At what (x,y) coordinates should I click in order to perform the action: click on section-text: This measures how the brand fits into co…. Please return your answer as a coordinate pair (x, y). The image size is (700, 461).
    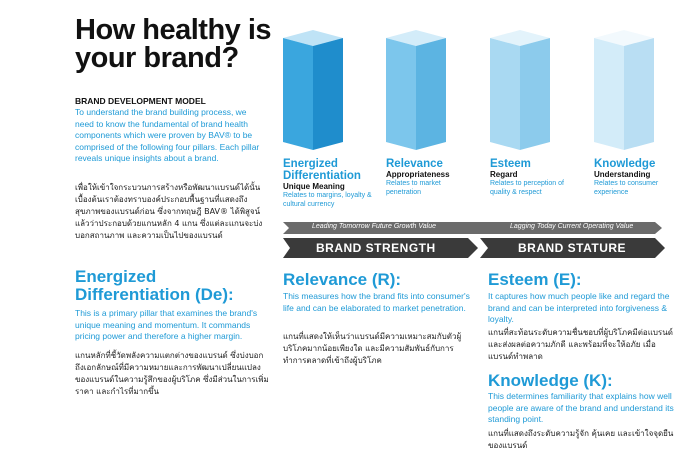
    Looking at the image, I should click on (376, 302).